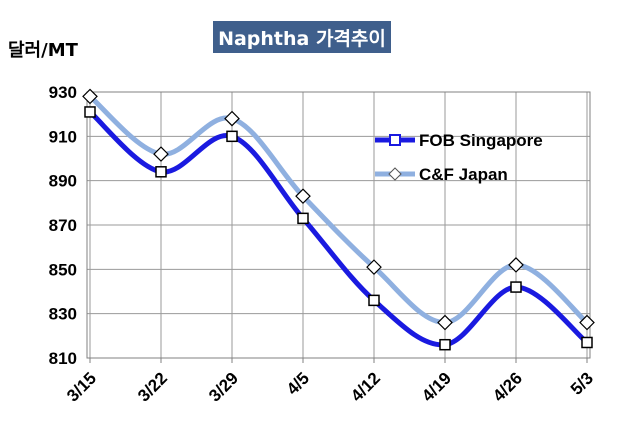 This screenshot has height=438, width=643. Describe the element at coordinates (365, 387) in the screenshot. I see `x-tick-label: 4/12` at that location.